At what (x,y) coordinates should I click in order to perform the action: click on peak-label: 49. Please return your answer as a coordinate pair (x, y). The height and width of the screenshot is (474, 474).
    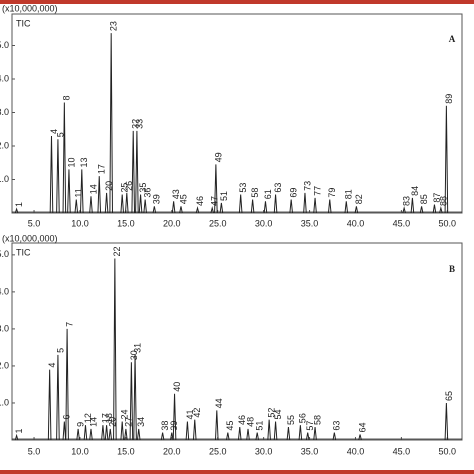
    Looking at the image, I should click on (218, 157).